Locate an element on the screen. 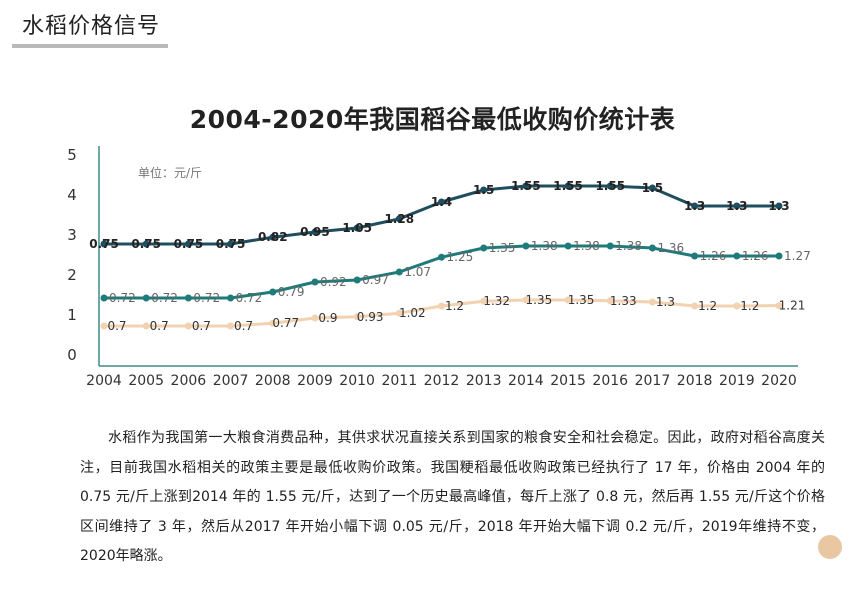 Image resolution: width=865 pixels, height=589 pixels. data-label: 0.97 is located at coordinates (375, 280).